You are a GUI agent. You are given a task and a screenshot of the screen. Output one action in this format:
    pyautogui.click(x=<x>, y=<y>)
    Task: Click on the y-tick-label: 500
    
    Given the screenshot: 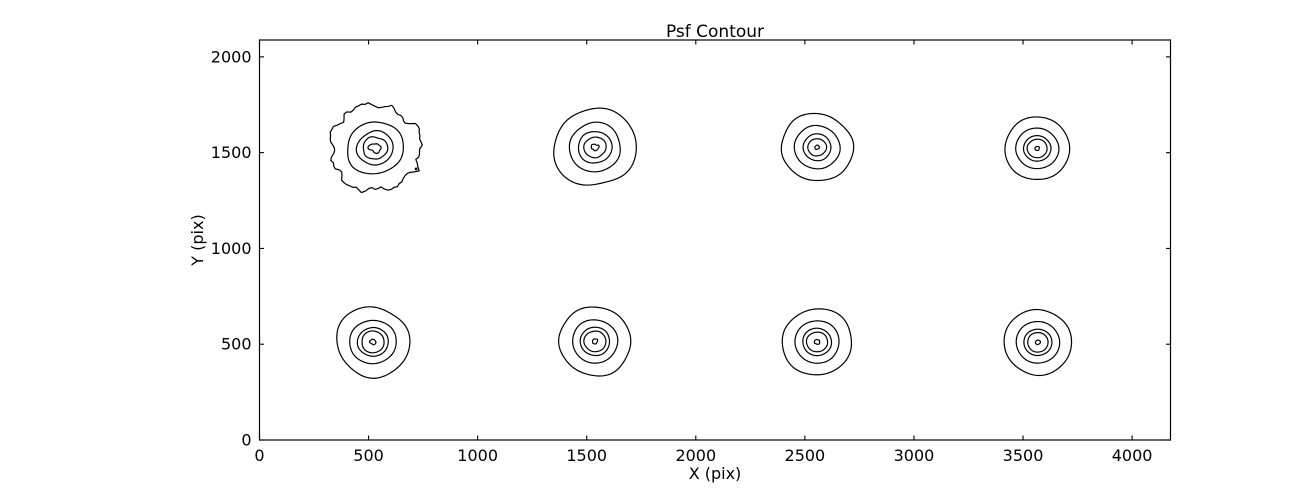 What is the action you would take?
    pyautogui.click(x=236, y=344)
    